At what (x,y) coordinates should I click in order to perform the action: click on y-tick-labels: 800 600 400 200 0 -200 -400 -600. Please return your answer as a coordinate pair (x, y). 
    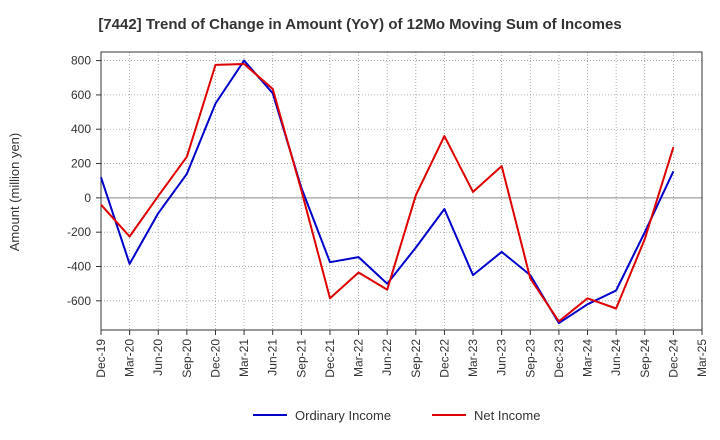
    Looking at the image, I should click on (79, 181).